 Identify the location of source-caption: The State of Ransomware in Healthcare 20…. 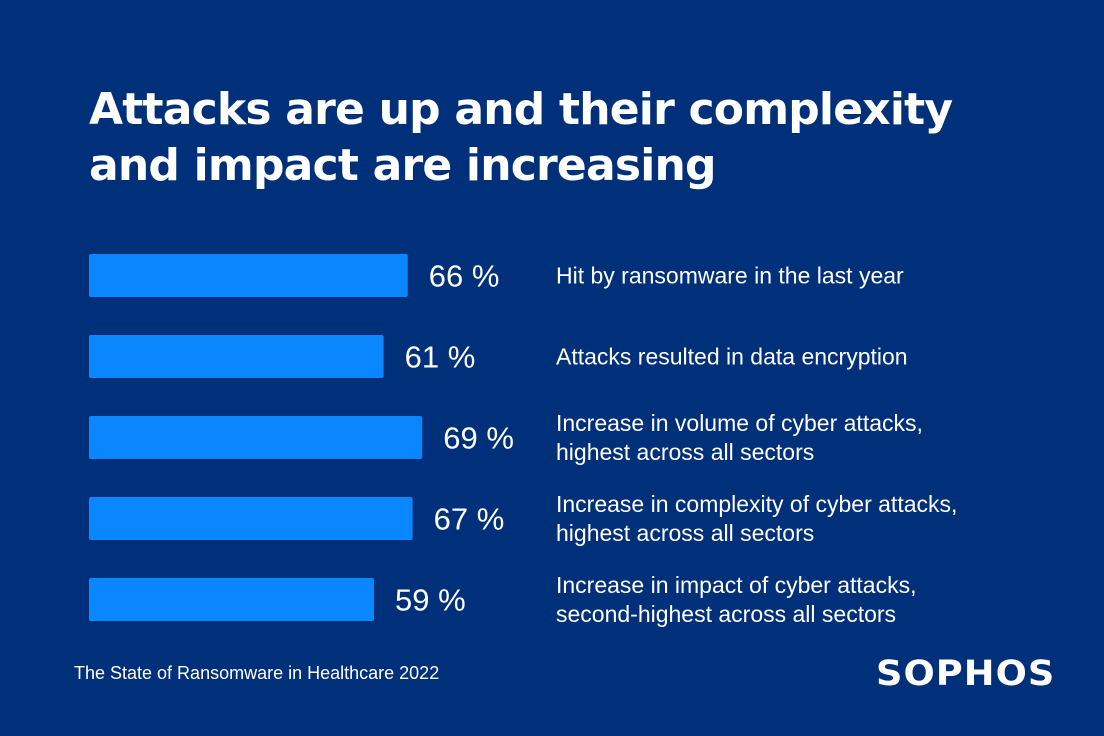
(257, 673).